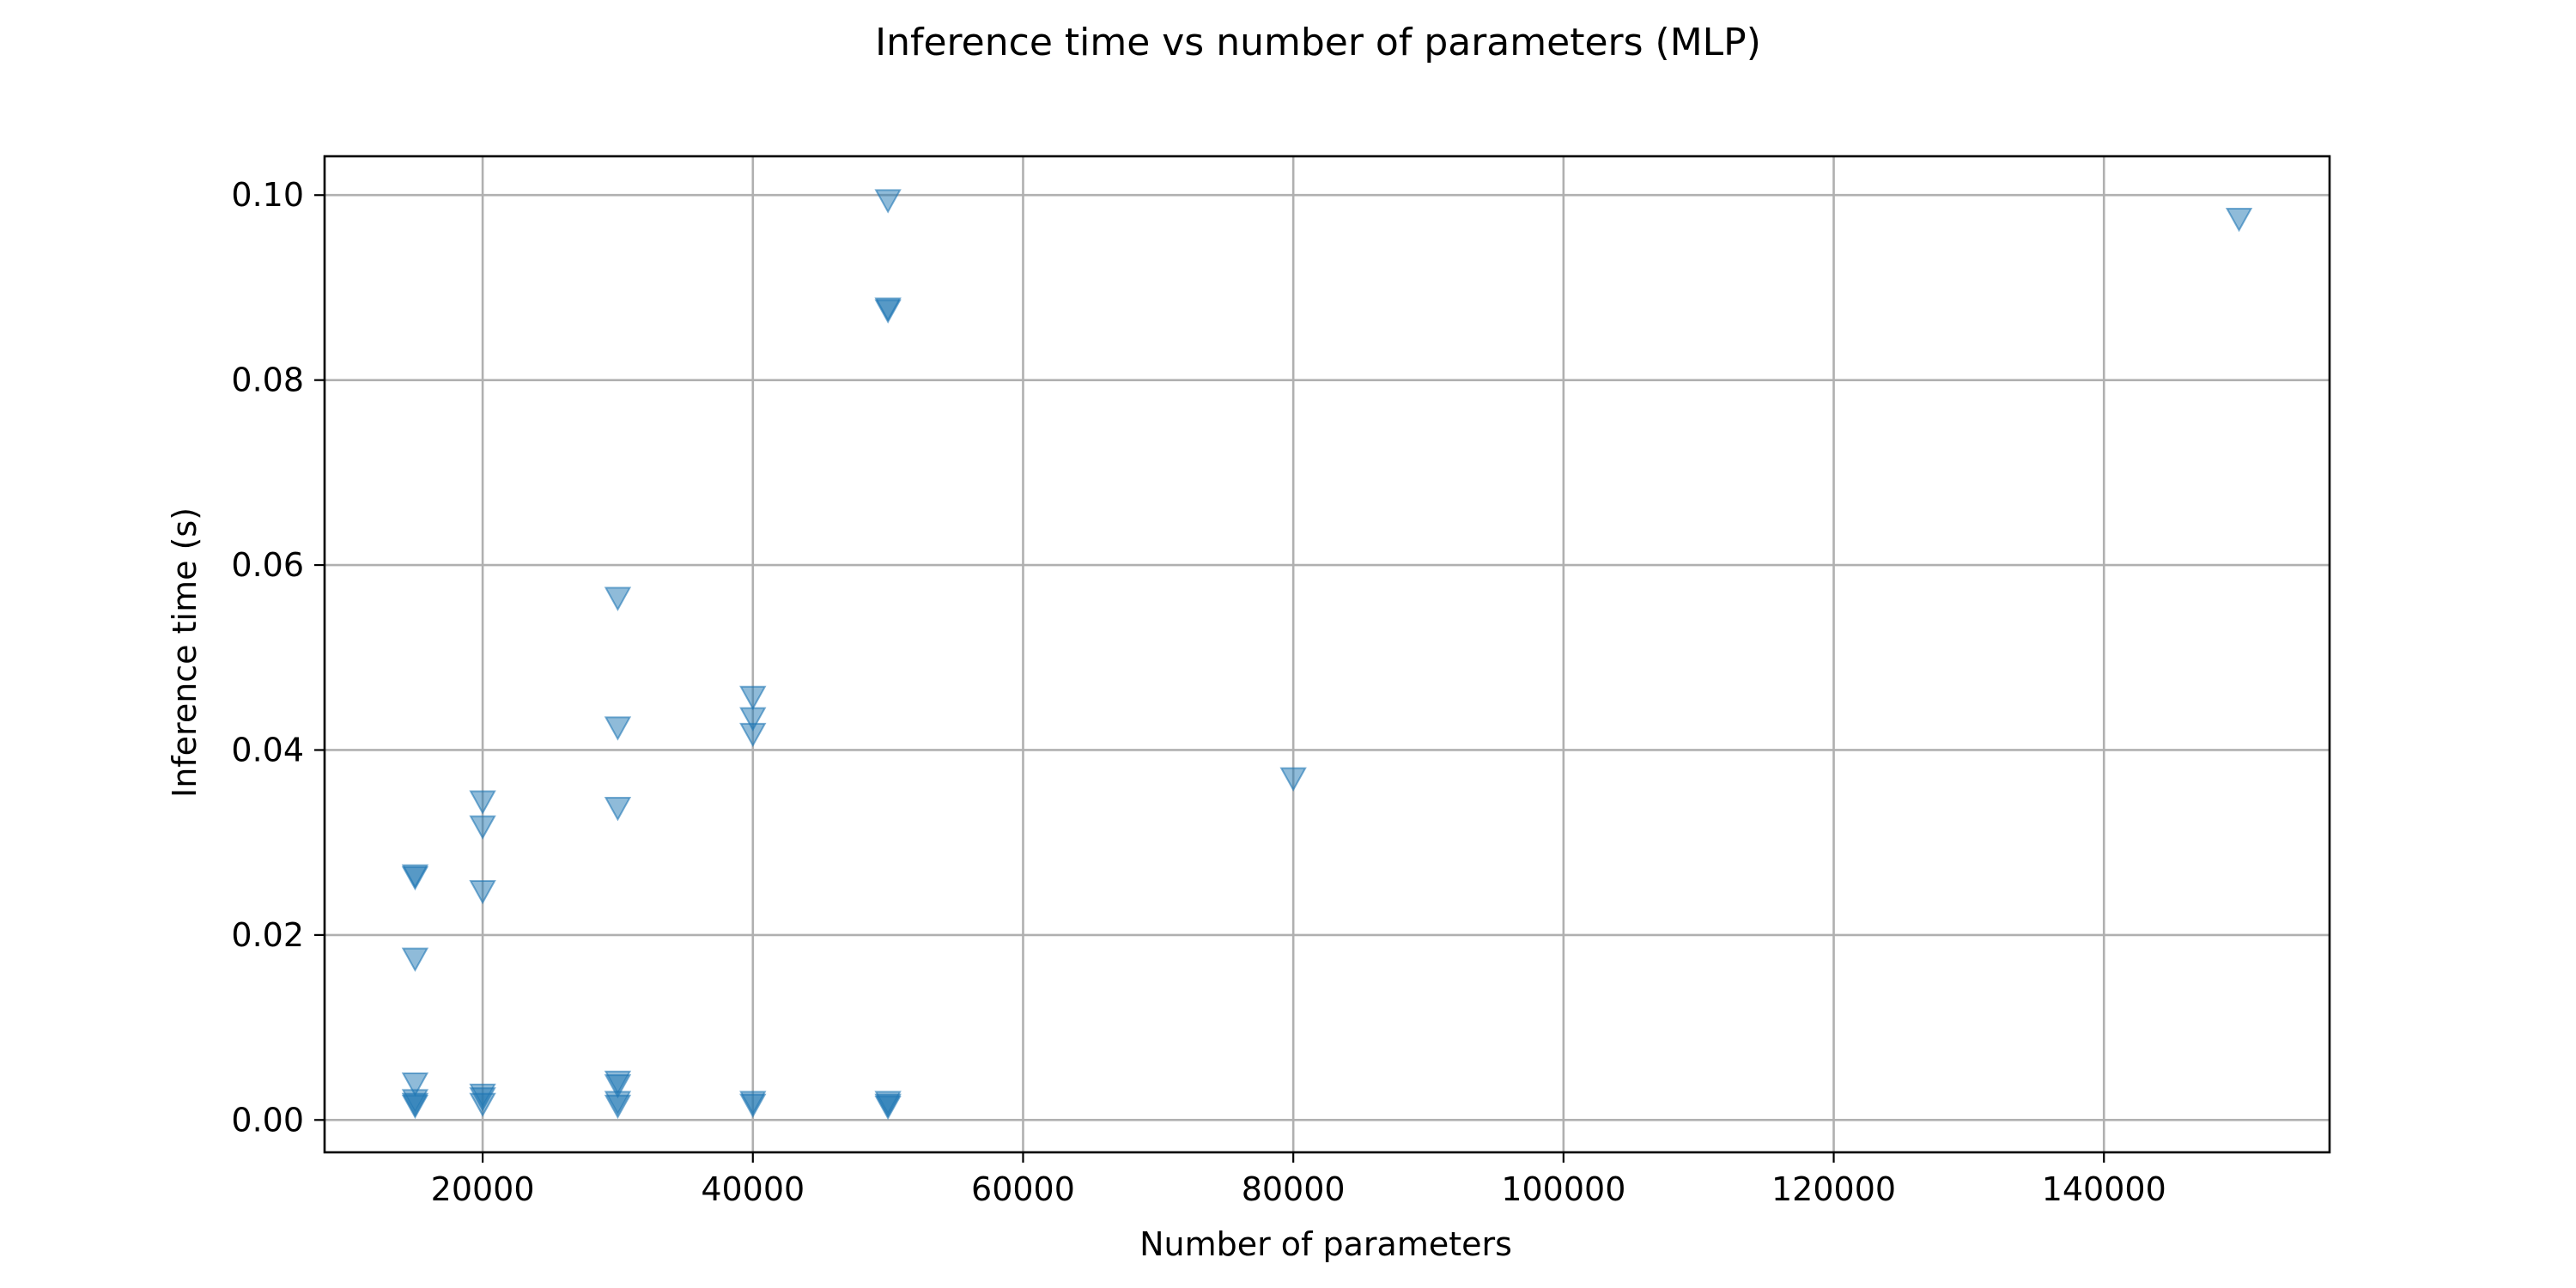 The height and width of the screenshot is (1288, 2576). What do you see at coordinates (753, 1189) in the screenshot?
I see `x-tick-label: 40000` at bounding box center [753, 1189].